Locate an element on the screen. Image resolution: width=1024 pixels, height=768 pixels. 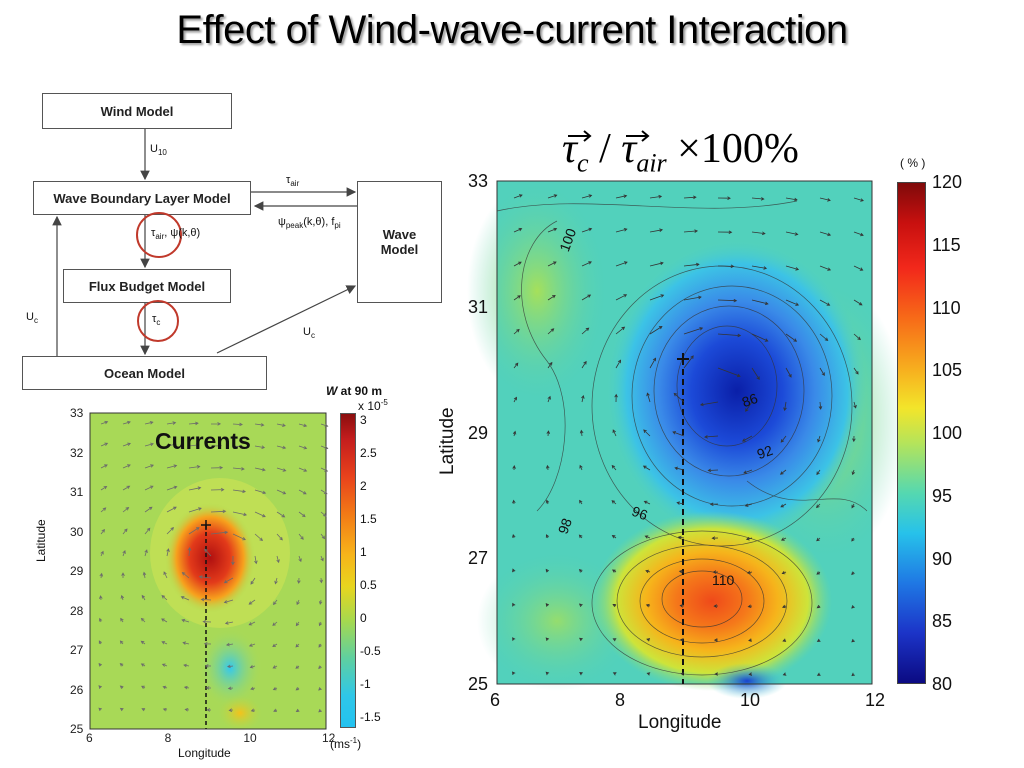
small-map-ytick: 32 is located at coordinates (77, 452).